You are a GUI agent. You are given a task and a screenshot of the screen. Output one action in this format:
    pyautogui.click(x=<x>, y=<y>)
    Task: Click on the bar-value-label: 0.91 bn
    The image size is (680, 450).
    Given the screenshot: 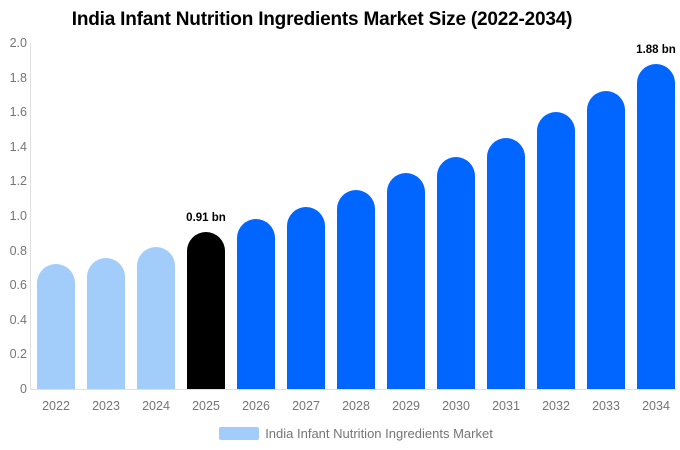 What is the action you would take?
    pyautogui.click(x=206, y=217)
    